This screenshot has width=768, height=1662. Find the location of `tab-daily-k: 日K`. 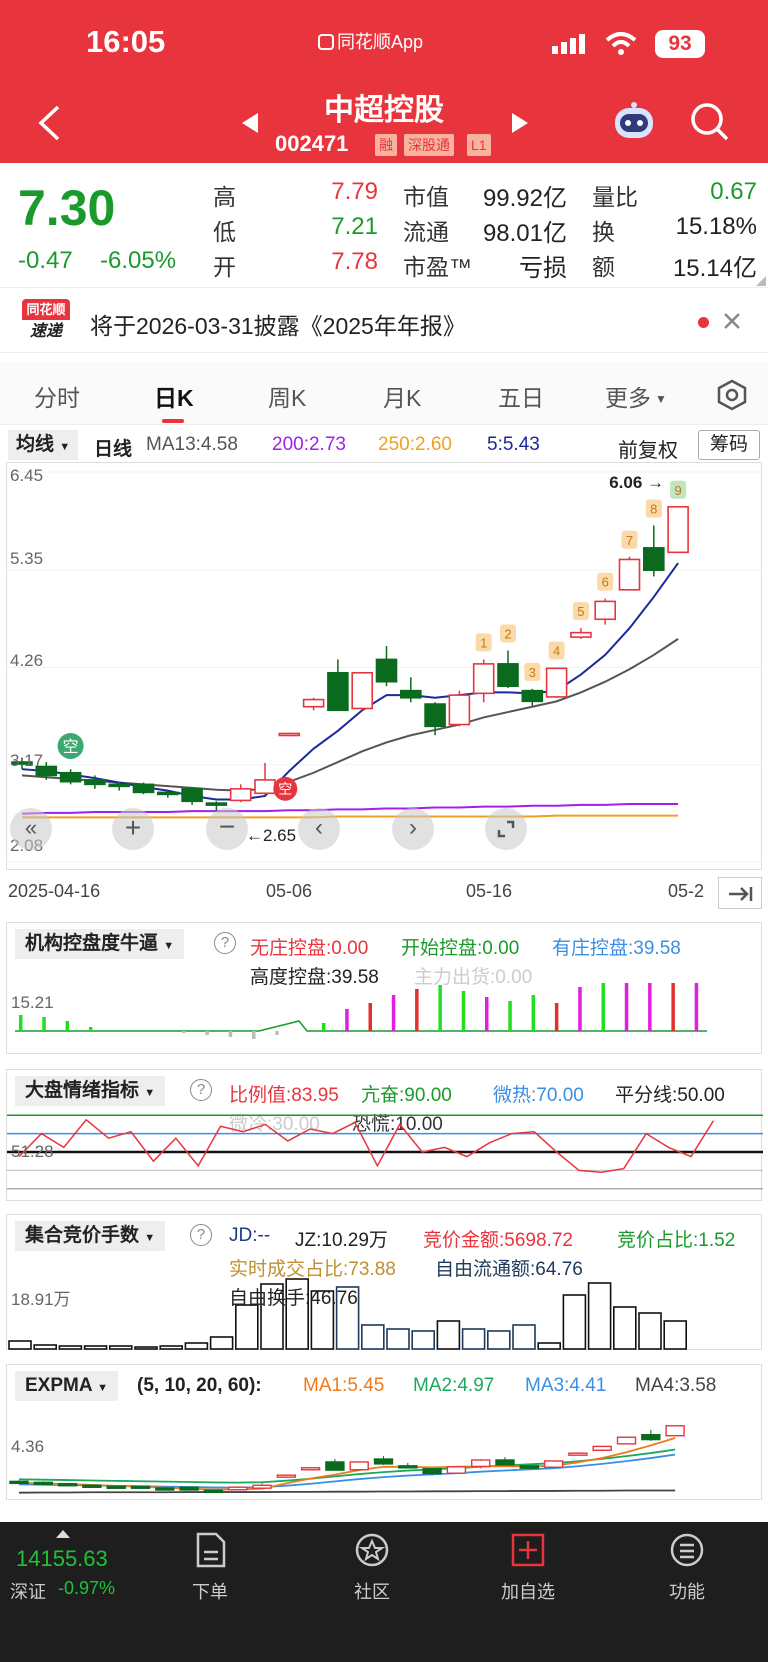

tab-daily-k: 日K is located at coordinates (174, 398).